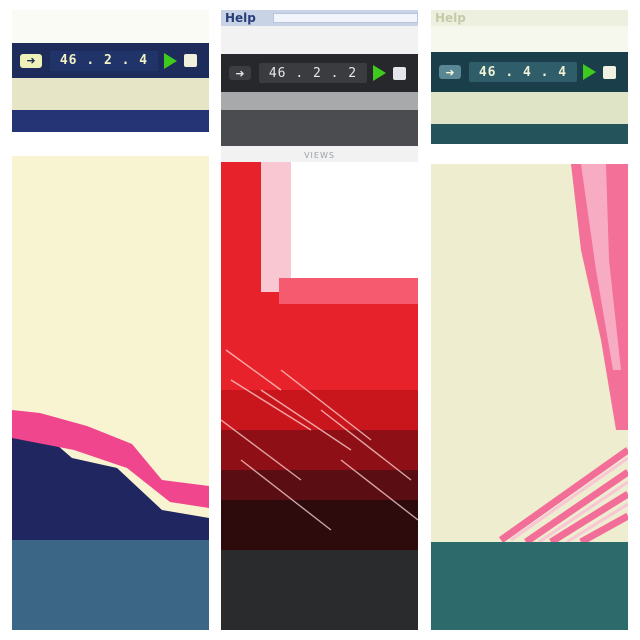 This screenshot has height=640, width=640. I want to click on menu-search-field, so click(345, 18).